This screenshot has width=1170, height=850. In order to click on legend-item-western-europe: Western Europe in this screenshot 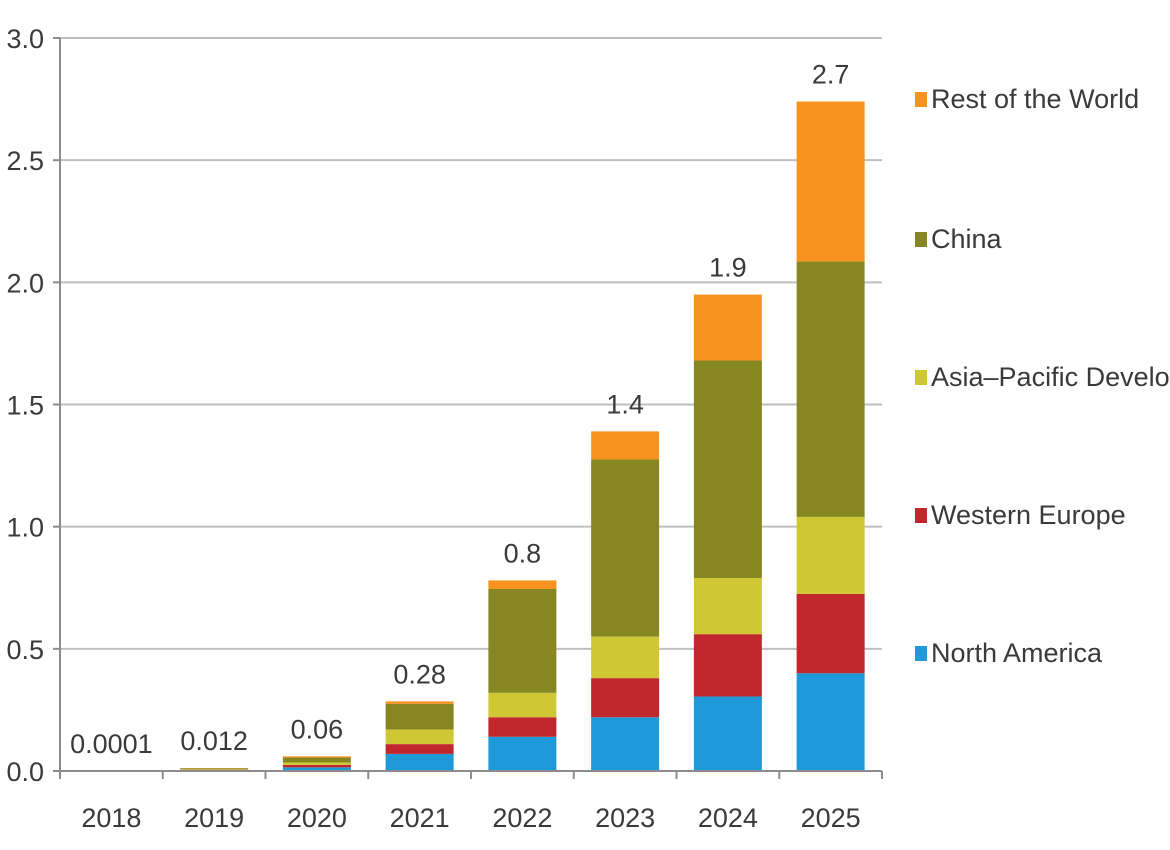, I will do `click(1020, 515)`.